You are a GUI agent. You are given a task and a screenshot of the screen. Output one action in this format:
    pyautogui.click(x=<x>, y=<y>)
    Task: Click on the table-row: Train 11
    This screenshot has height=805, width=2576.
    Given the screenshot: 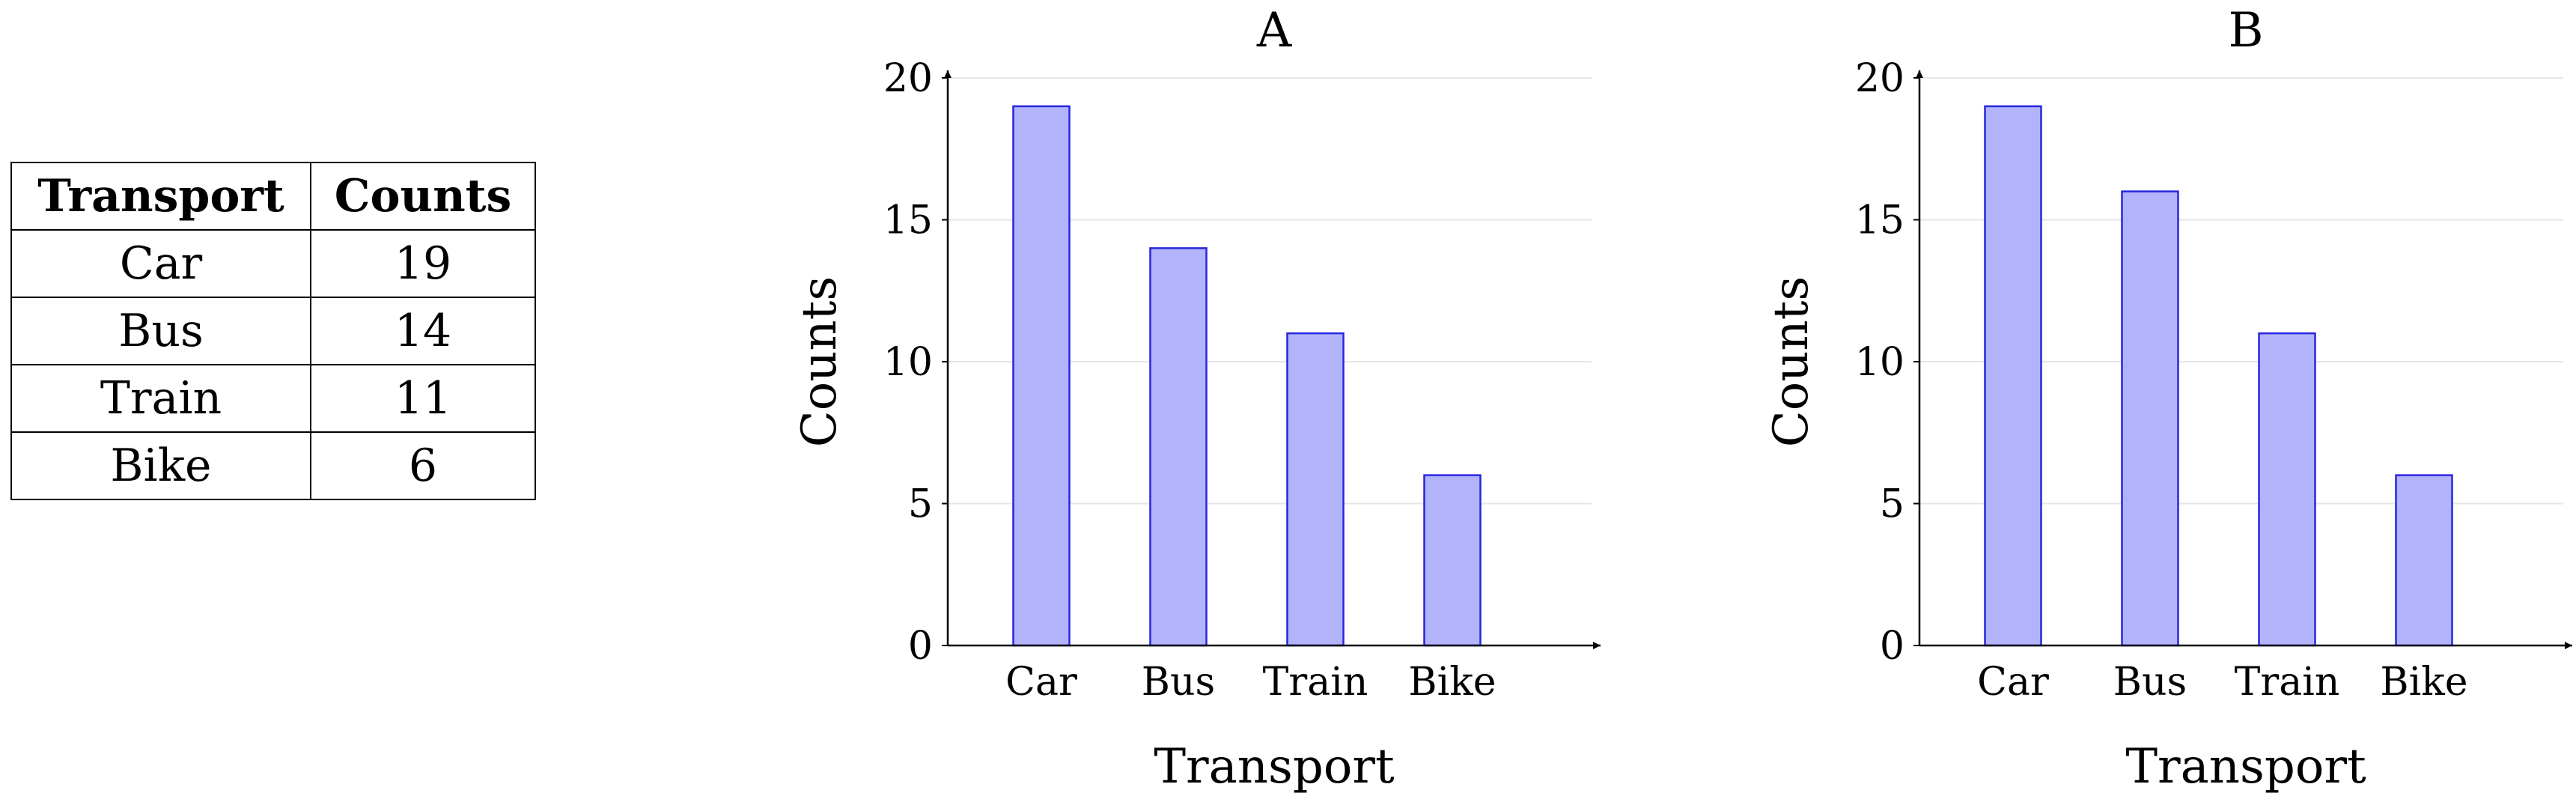 What is the action you would take?
    pyautogui.click(x=273, y=398)
    